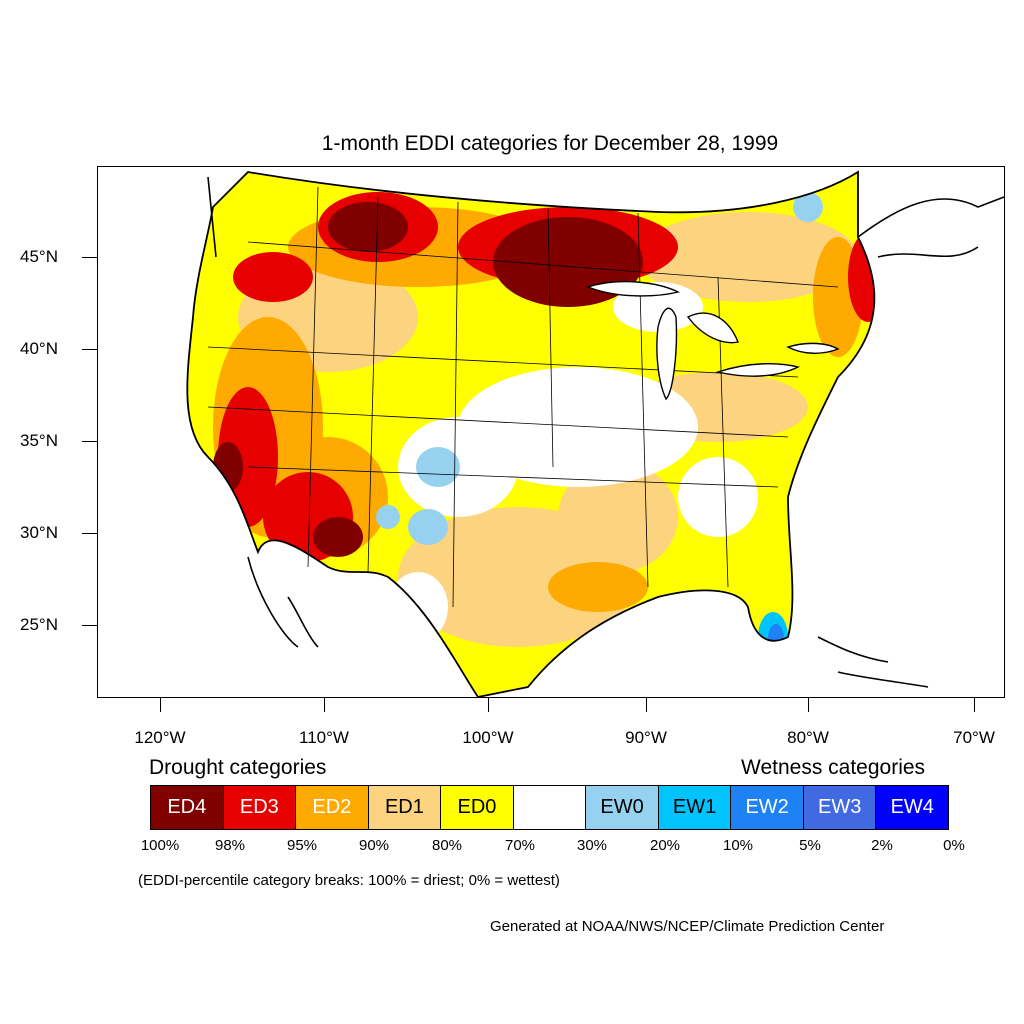  What do you see at coordinates (39, 256) in the screenshot?
I see `lat-label-45: 45°N` at bounding box center [39, 256].